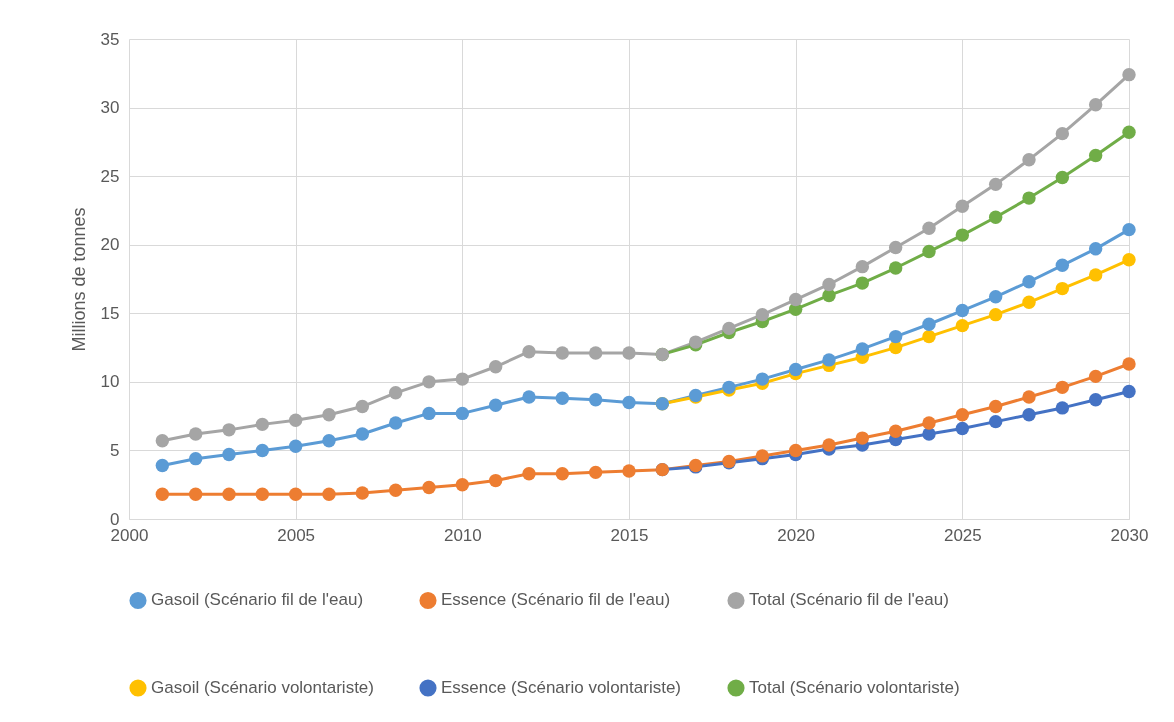 This screenshot has width=1174, height=722. Describe the element at coordinates (962, 535) in the screenshot. I see `x-tick-label: 2025` at that location.